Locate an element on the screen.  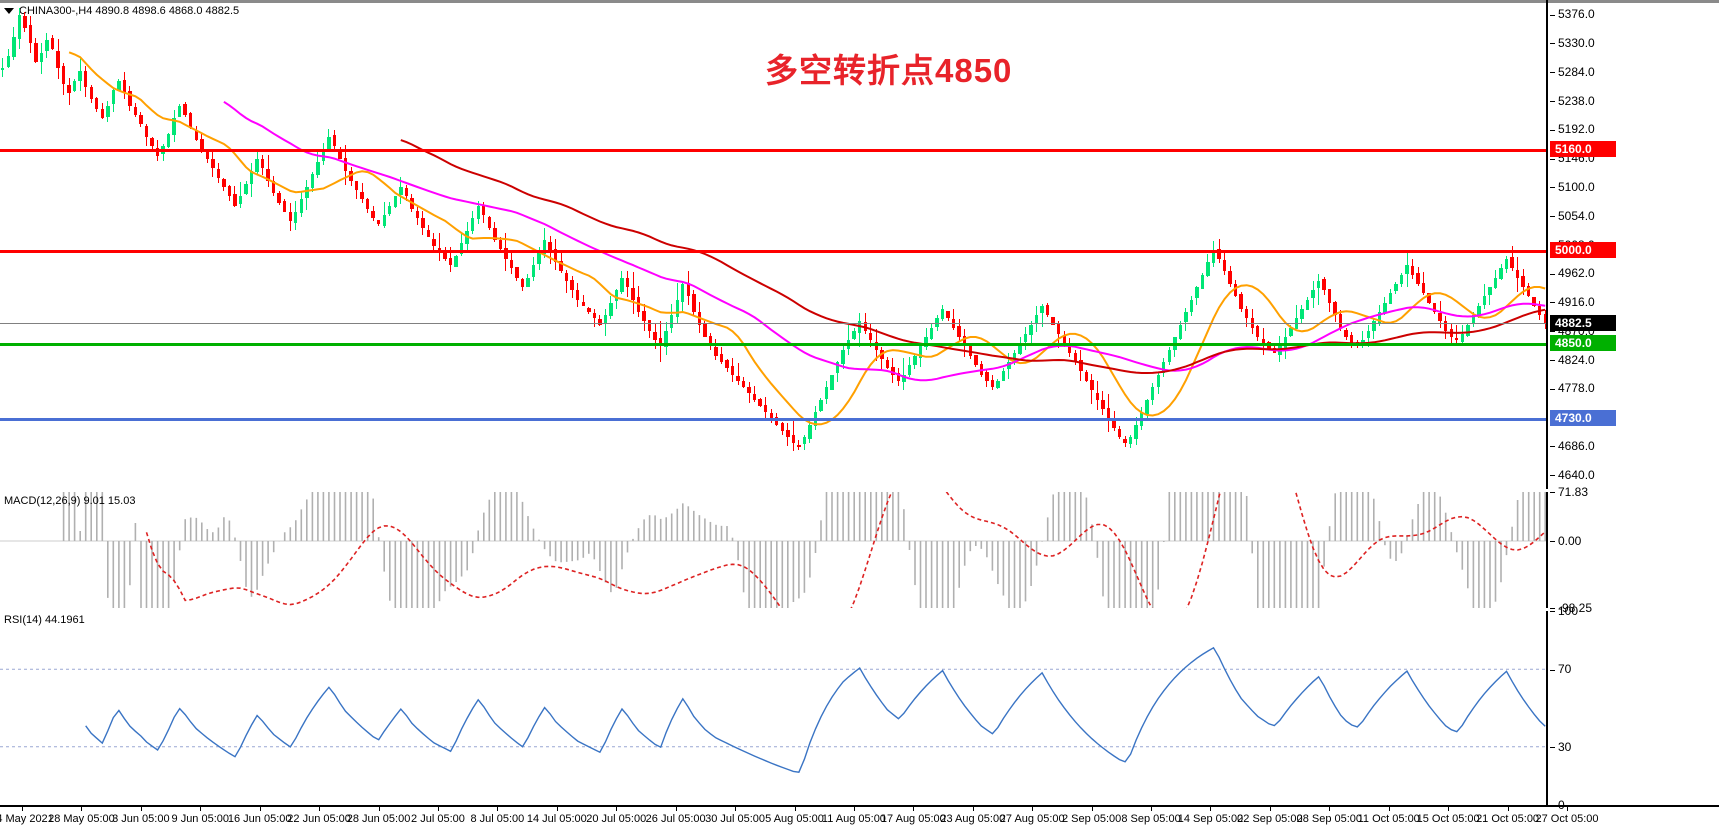
last-price-4882-badge: 4882.5 is located at coordinates (1583, 322).